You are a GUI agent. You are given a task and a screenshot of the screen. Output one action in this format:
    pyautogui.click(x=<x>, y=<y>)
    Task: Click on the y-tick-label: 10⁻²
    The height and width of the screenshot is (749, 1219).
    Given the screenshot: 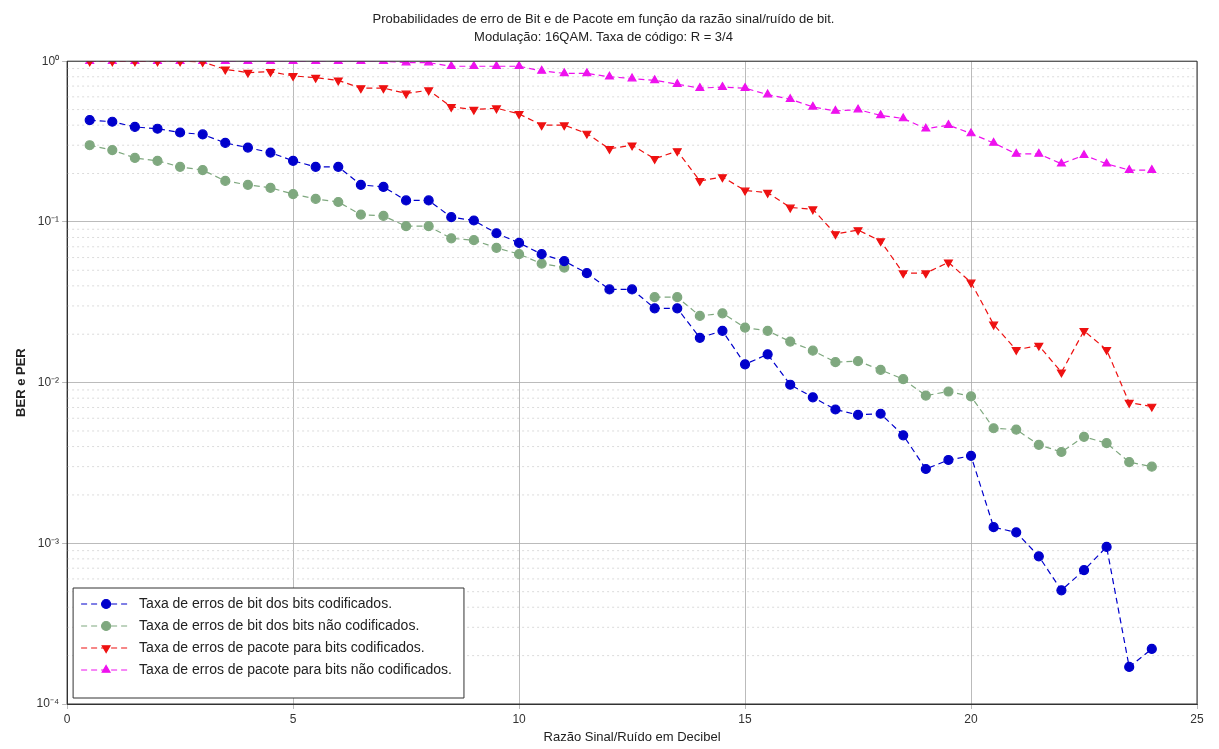 What is the action you would take?
    pyautogui.click(x=48, y=381)
    